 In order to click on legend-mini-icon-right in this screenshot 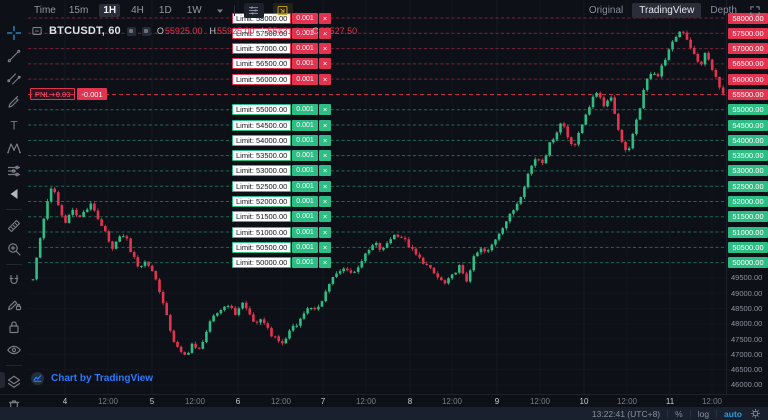, I will do `click(146, 31)`.